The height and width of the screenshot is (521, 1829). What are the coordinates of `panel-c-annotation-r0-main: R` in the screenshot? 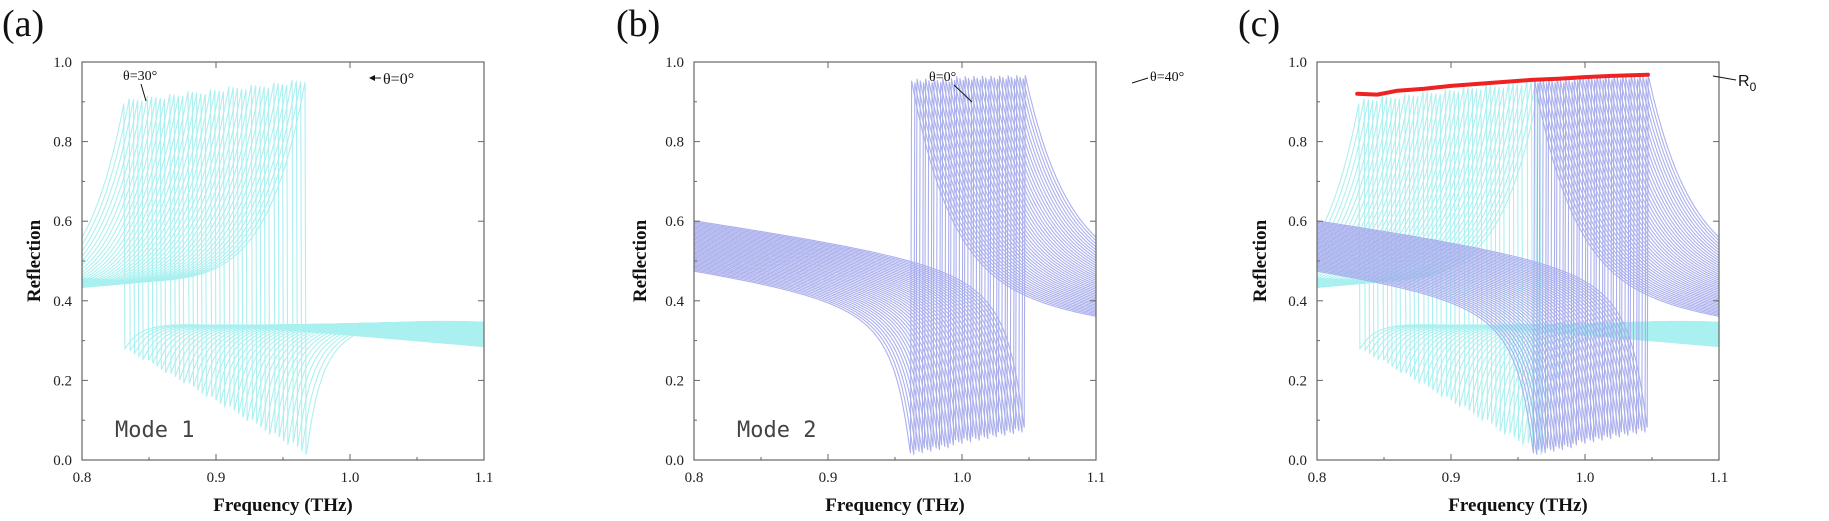 It's located at (1744, 81).